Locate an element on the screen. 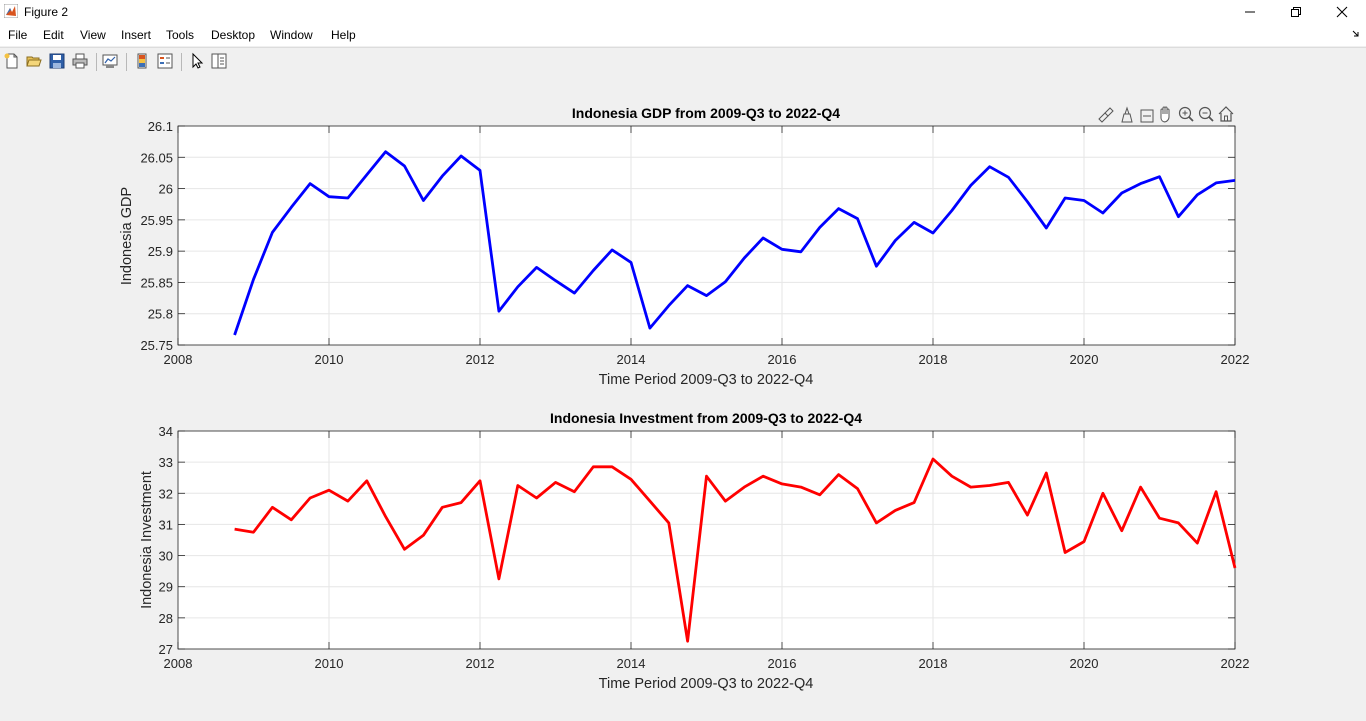 Image resolution: width=1366 pixels, height=721 pixels. figure-toolbar is located at coordinates (683, 62).